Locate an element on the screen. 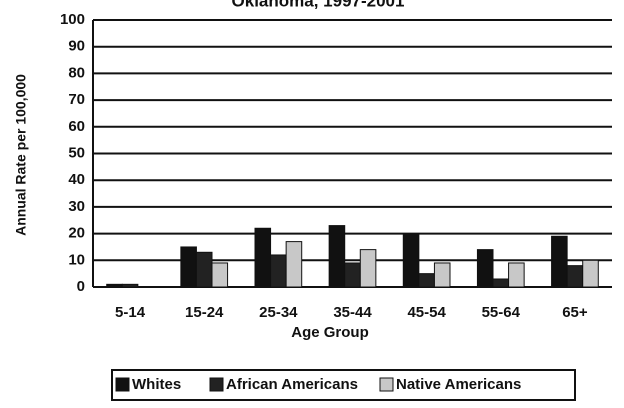  y-tick-label: 100 is located at coordinates (72, 19).